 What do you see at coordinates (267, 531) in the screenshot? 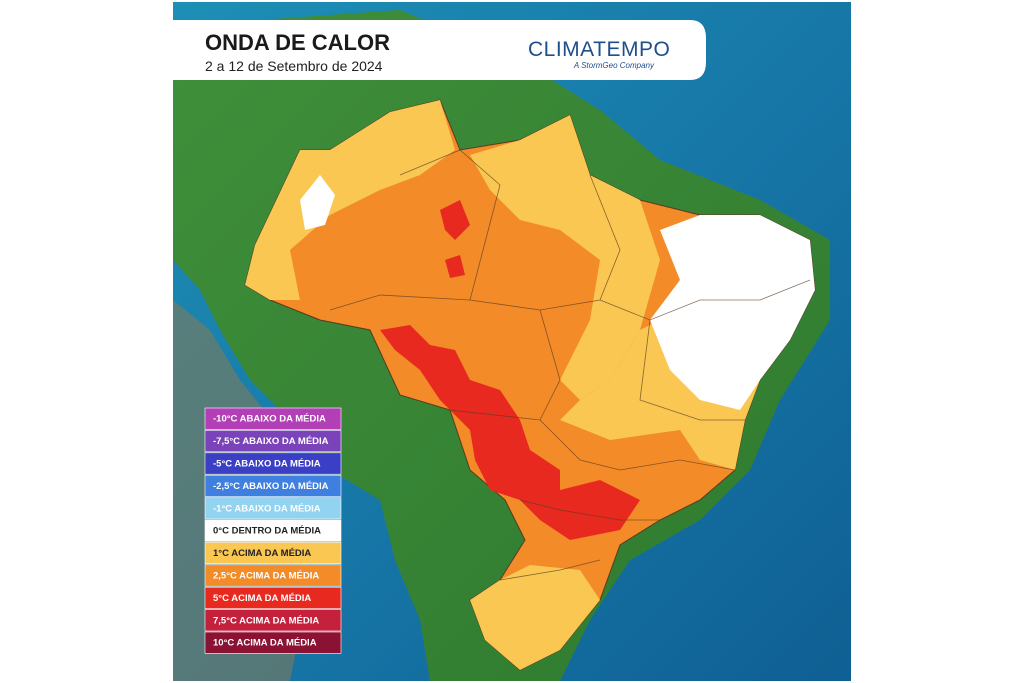
I see `legend-label: 0°C DENTRO DA MÉDIA` at bounding box center [267, 531].